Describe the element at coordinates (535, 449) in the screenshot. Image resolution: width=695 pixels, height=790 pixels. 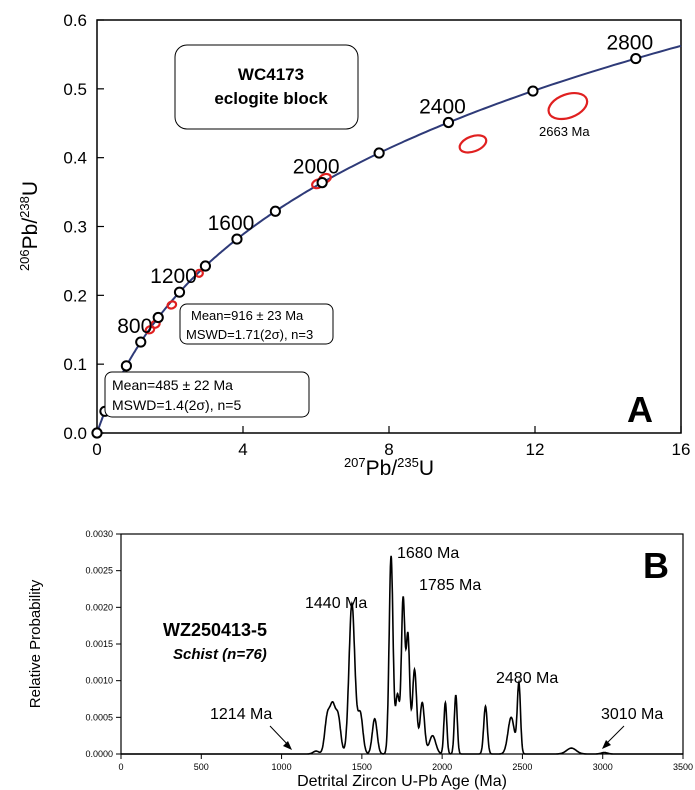
I see `x-tick-label-a: 12` at that location.